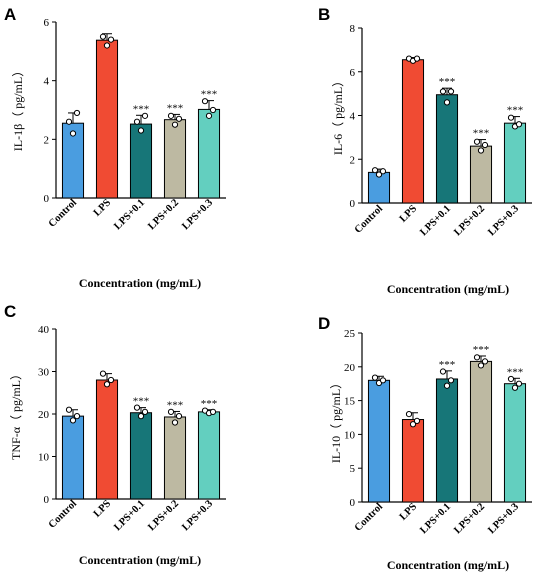  I want to click on panel-letter: C, so click(10, 311).